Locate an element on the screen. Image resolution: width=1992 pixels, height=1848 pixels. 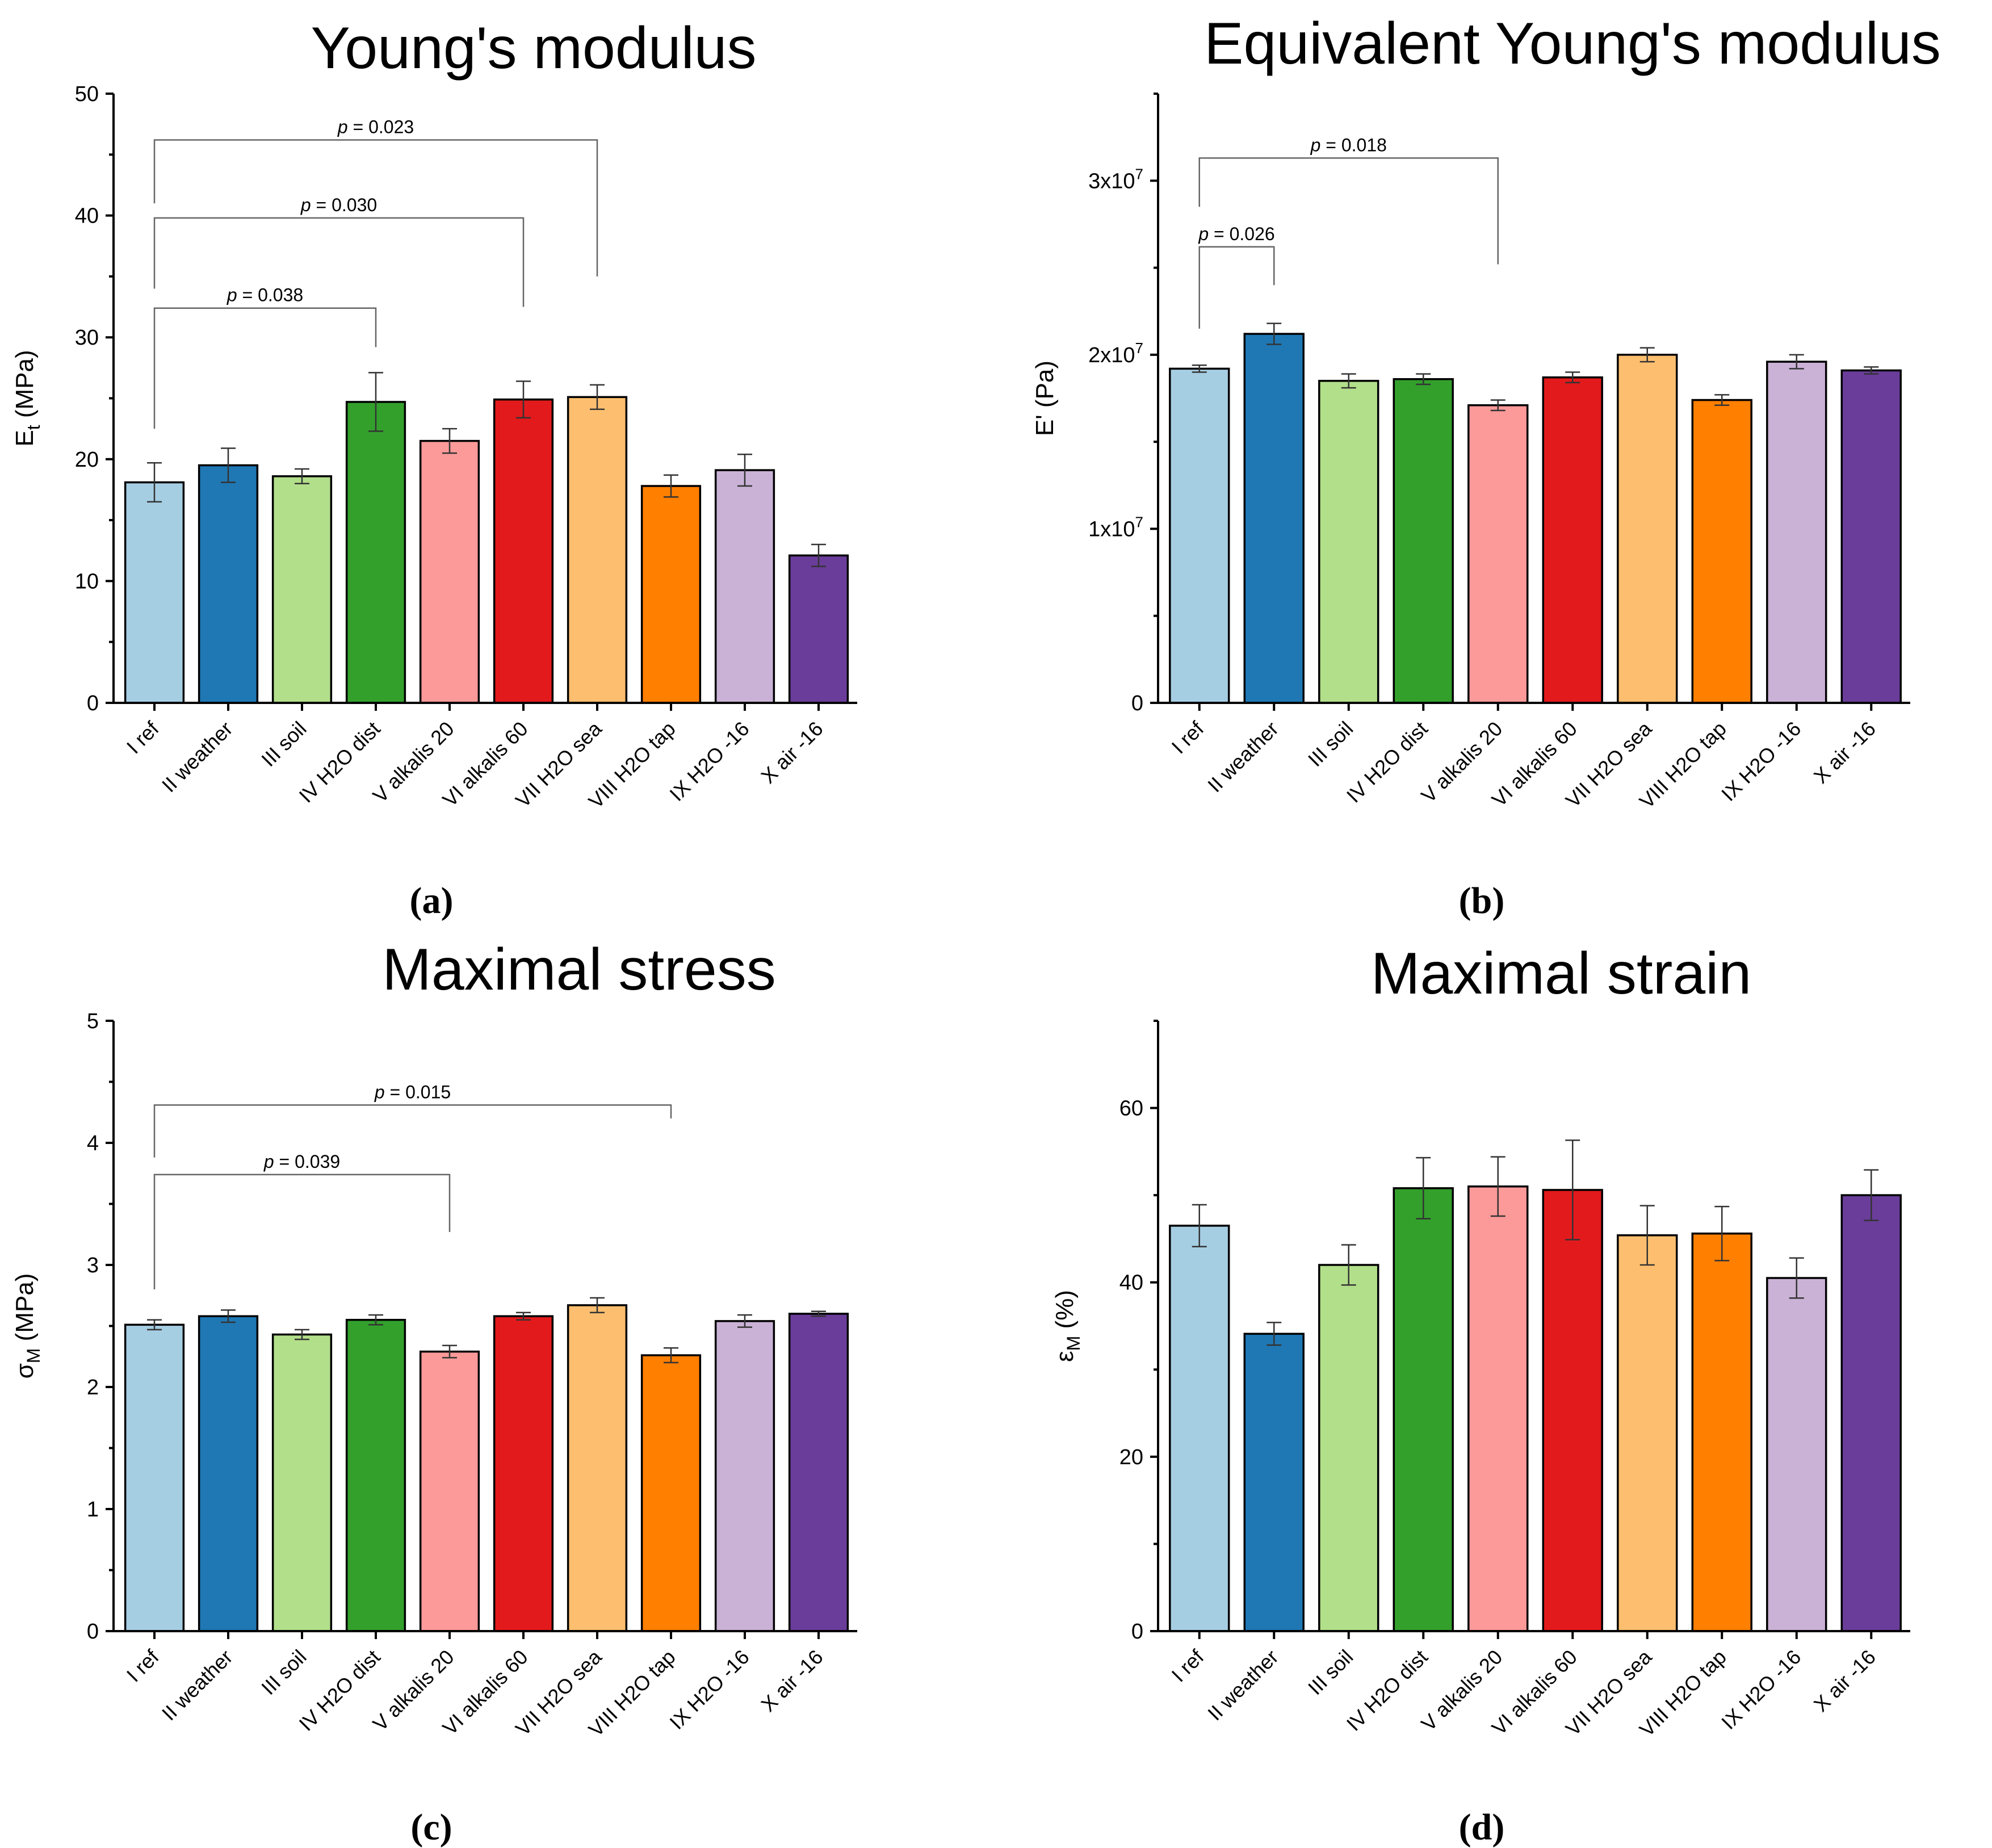
chart-title: Young's modulus is located at coordinates (533, 48).